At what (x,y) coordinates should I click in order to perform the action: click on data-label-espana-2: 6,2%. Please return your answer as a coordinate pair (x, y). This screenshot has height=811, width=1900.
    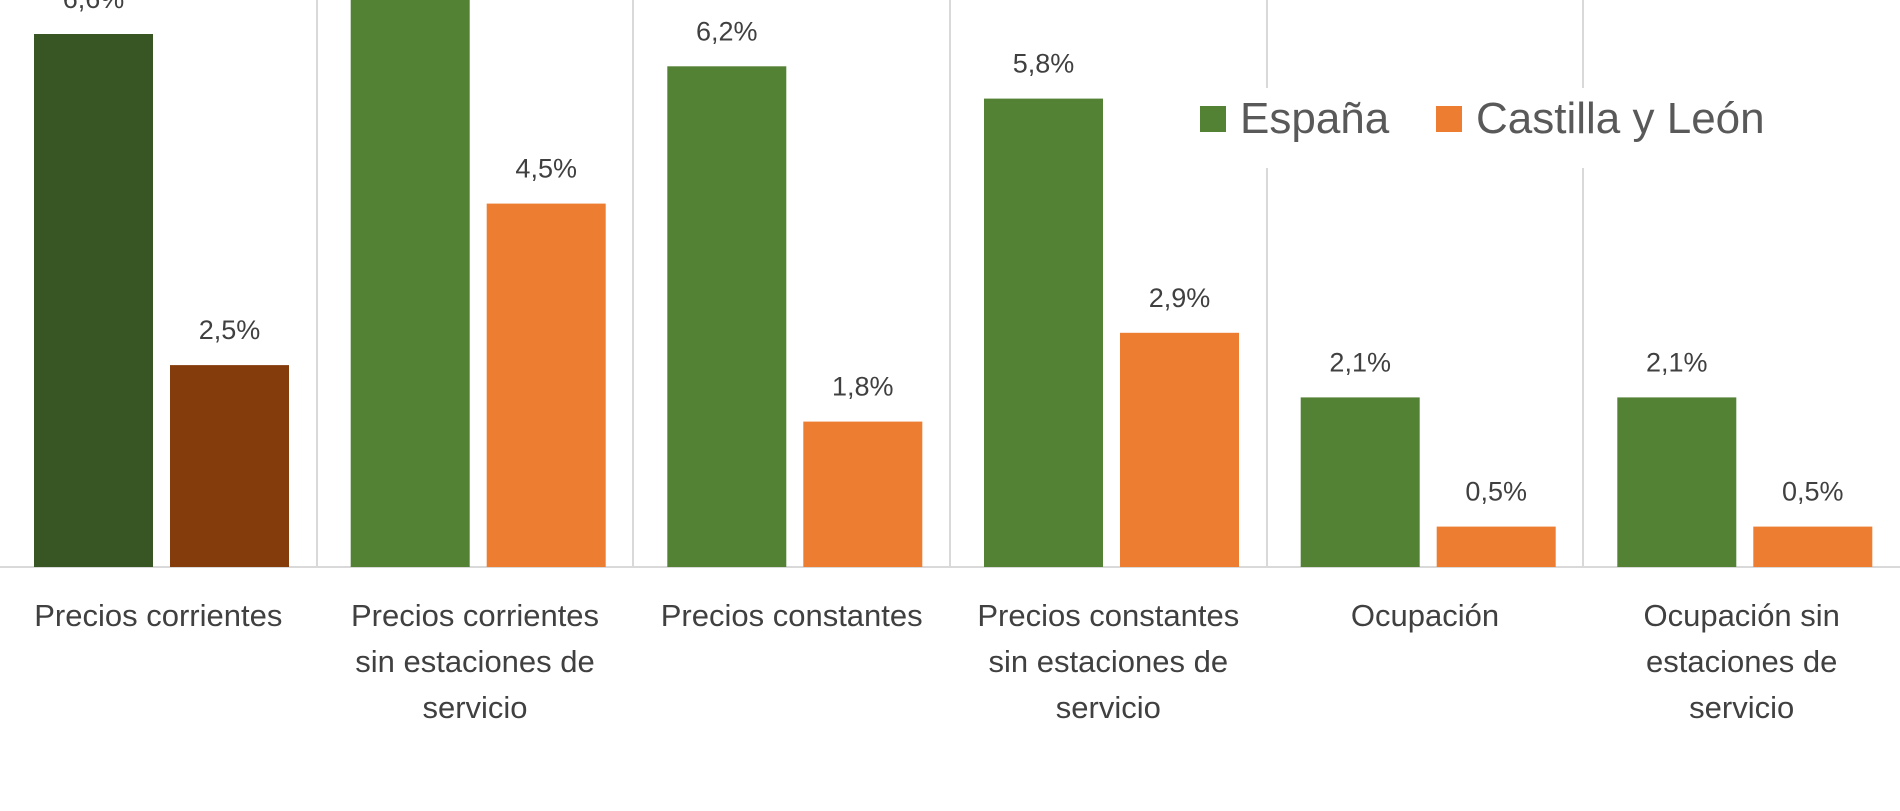
    Looking at the image, I should click on (727, 31).